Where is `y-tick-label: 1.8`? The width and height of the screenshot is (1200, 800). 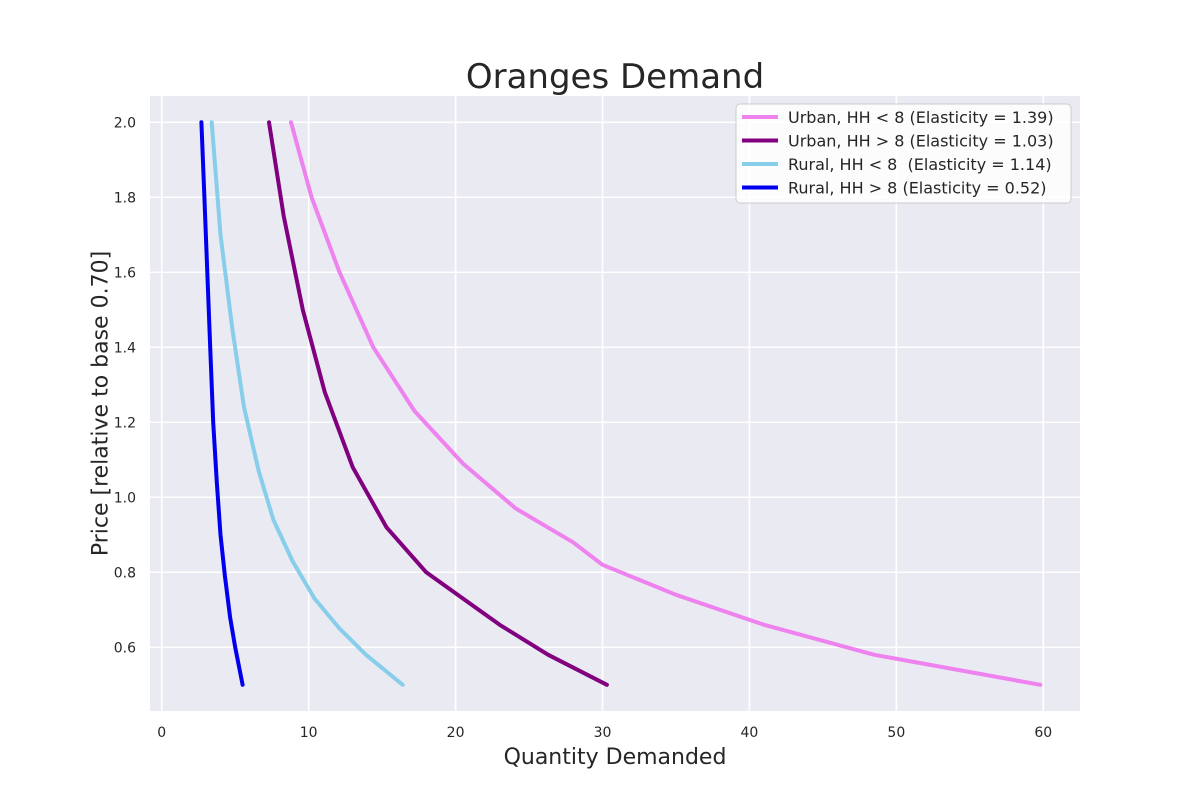 y-tick-label: 1.8 is located at coordinates (125, 198).